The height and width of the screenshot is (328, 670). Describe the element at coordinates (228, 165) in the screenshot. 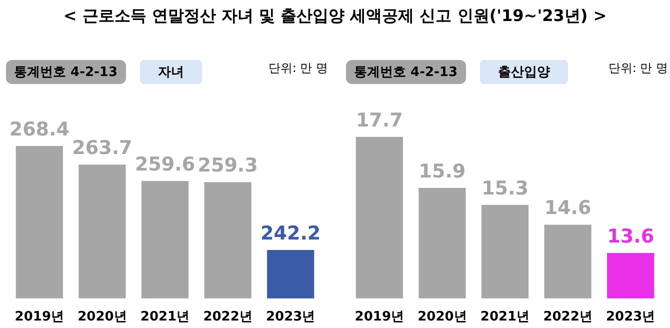

I see `data-label: 259.3` at that location.